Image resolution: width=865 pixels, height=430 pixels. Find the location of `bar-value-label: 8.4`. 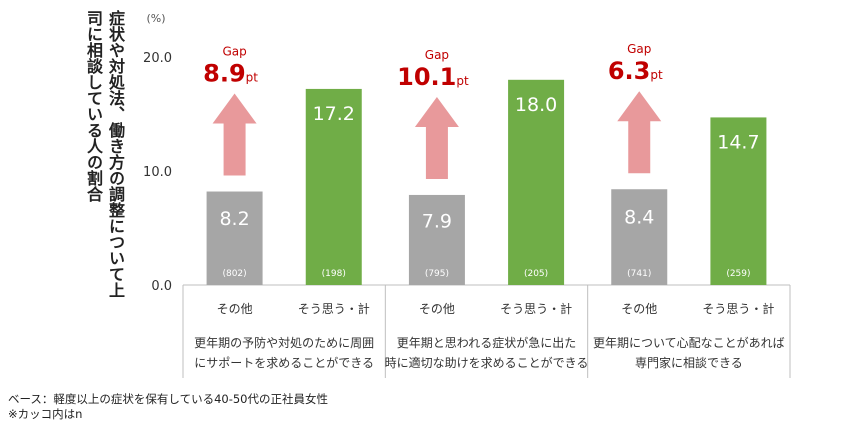

bar-value-label: 8.4 is located at coordinates (639, 218).